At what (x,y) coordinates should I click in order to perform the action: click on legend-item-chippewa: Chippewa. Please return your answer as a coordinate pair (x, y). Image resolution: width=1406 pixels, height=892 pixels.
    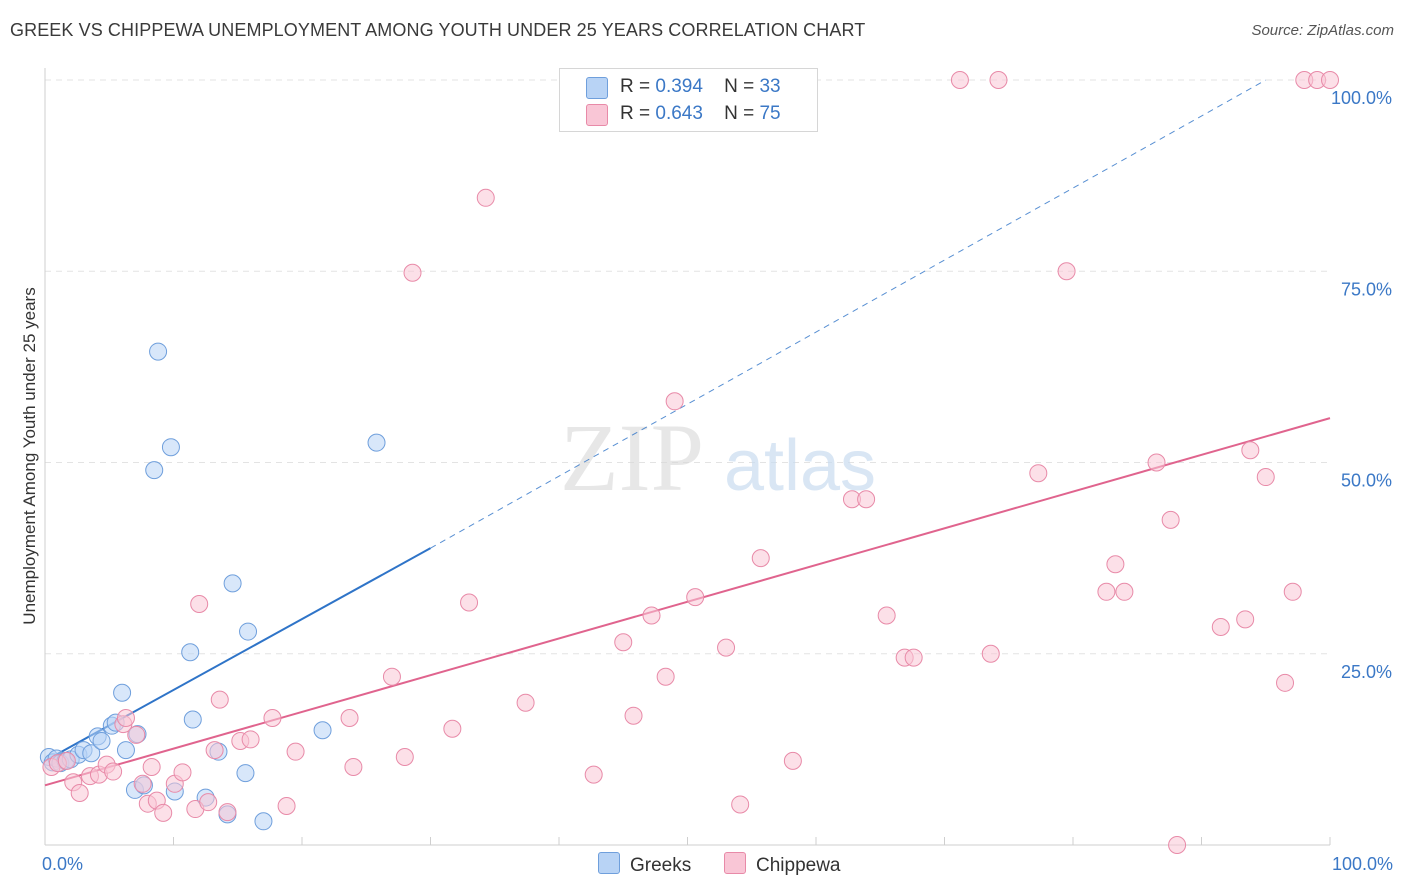
    Looking at the image, I should click on (782, 864).